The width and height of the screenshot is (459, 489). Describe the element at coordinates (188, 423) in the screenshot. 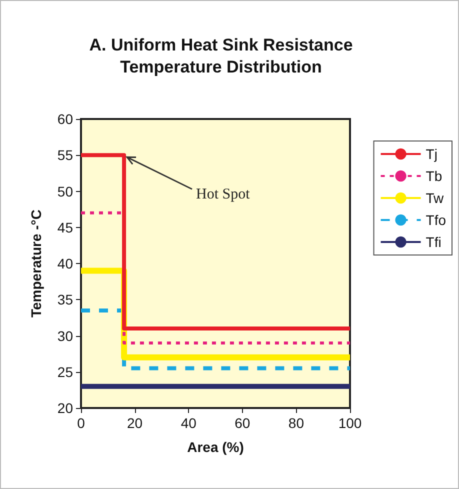

I see `x-tick-label: 40` at that location.